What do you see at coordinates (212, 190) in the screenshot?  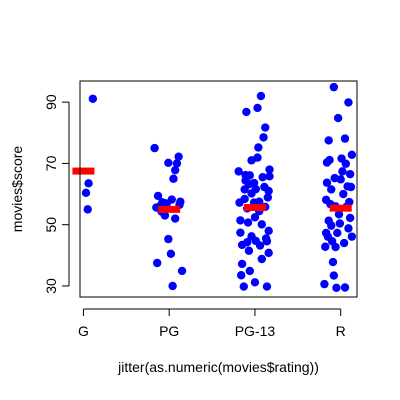 I see `mean-markers` at bounding box center [212, 190].